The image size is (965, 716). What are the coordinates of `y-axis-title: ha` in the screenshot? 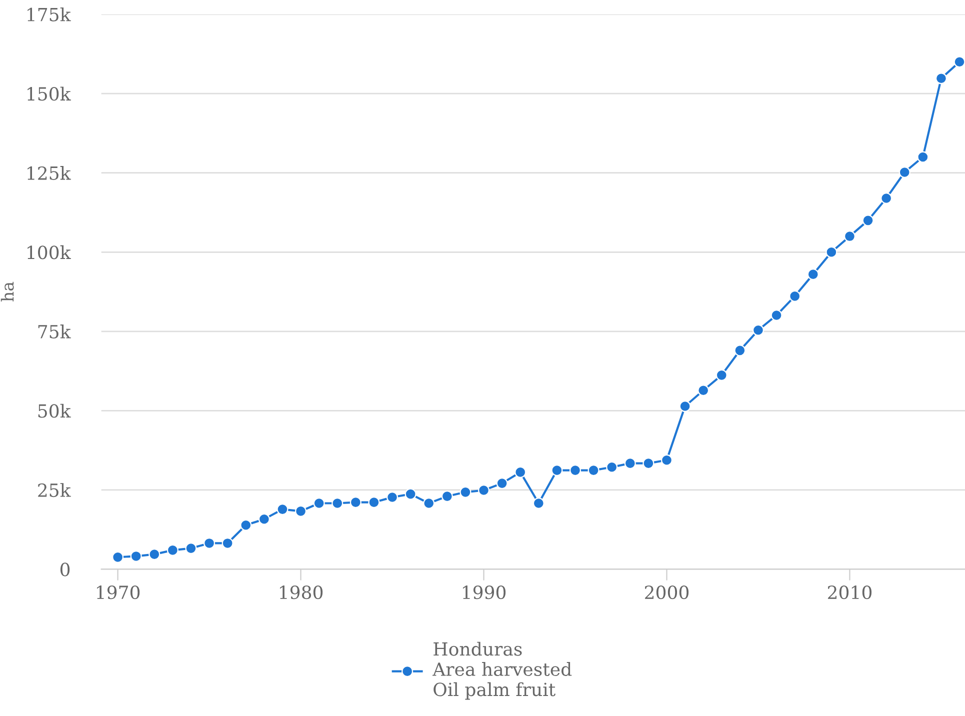 It's located at (7, 292).